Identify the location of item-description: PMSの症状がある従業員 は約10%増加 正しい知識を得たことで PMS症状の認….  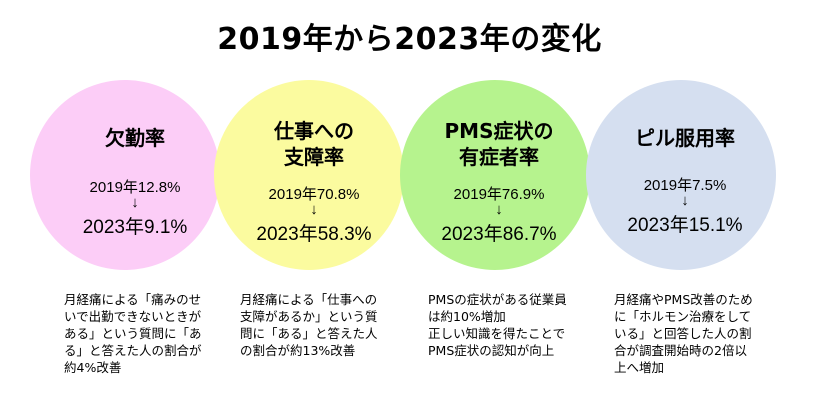
(497, 325).